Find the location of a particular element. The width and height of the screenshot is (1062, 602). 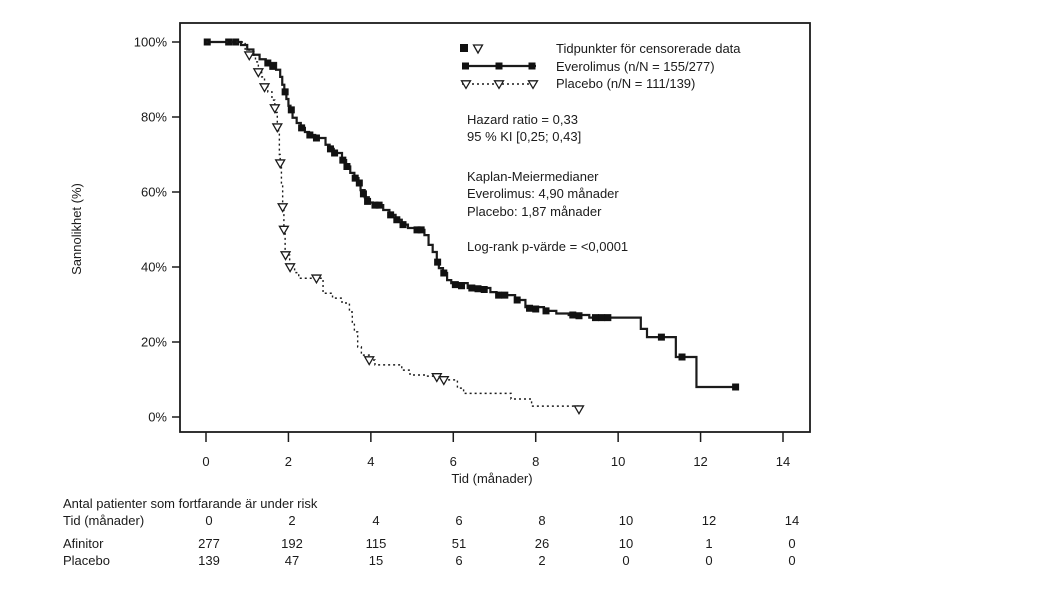

x-tick-label: 4 is located at coordinates (370, 461).